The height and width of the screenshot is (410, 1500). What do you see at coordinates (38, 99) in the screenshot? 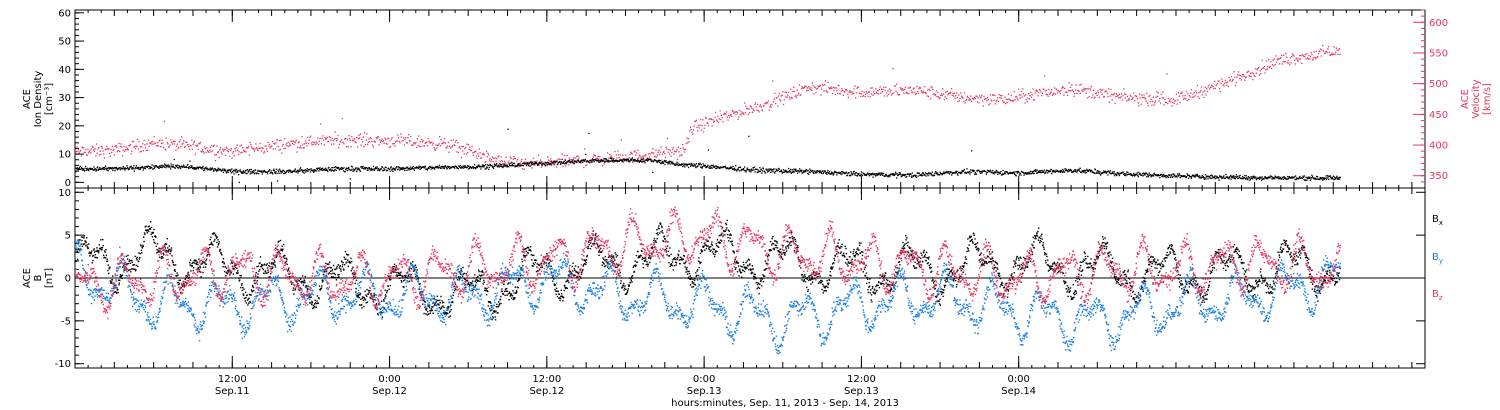
I see `density-axis-title: ACEIon Density[cm⁻³]` at bounding box center [38, 99].